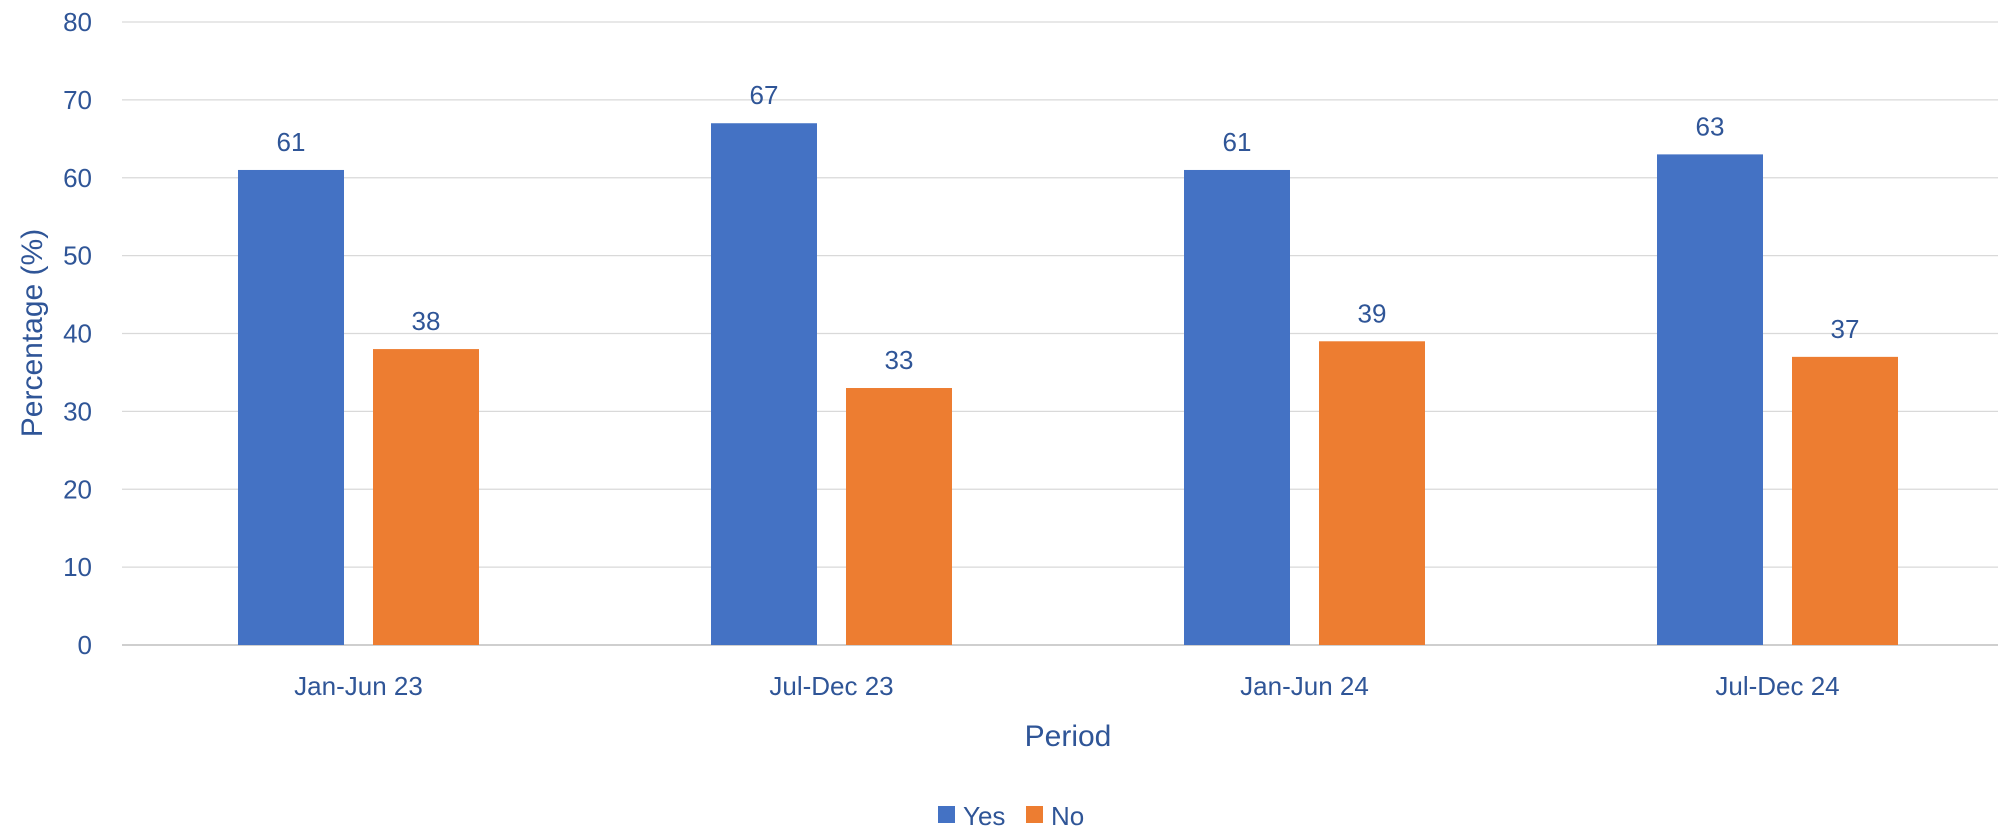 This screenshot has width=1998, height=831. Describe the element at coordinates (1304, 686) in the screenshot. I see `x-tick-label: Jan-Jun 24` at that location.